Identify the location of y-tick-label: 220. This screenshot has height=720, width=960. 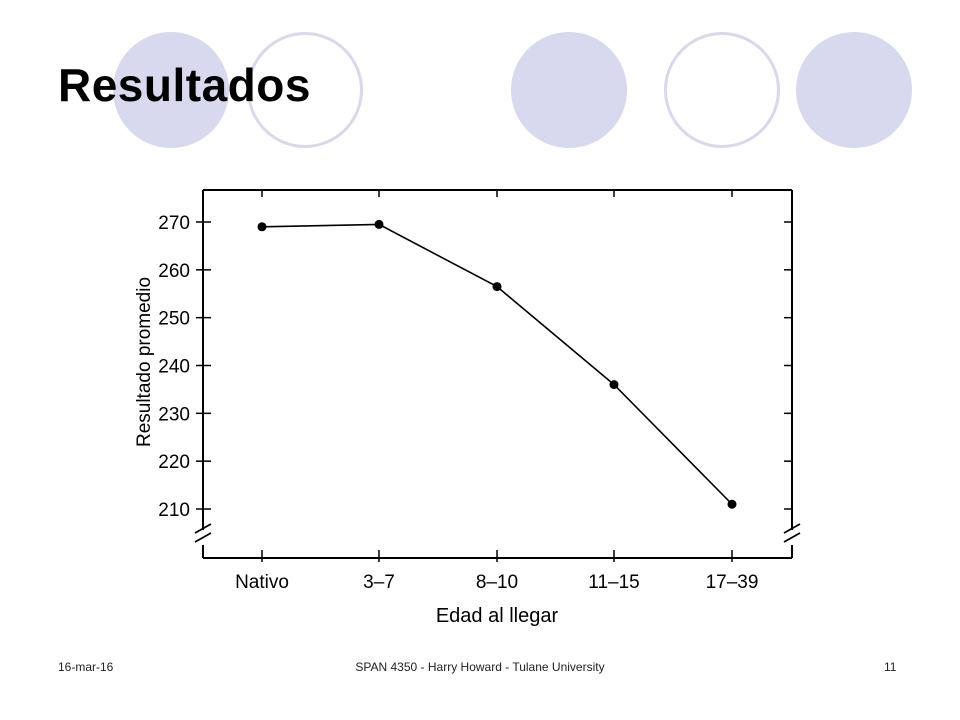
(174, 462).